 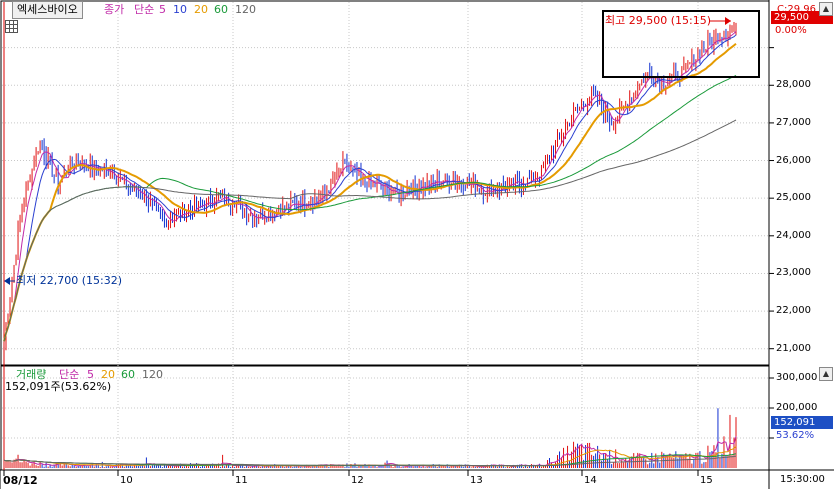 What do you see at coordinates (793, 122) in the screenshot?
I see `price-tick-label: 27,000` at bounding box center [793, 122].